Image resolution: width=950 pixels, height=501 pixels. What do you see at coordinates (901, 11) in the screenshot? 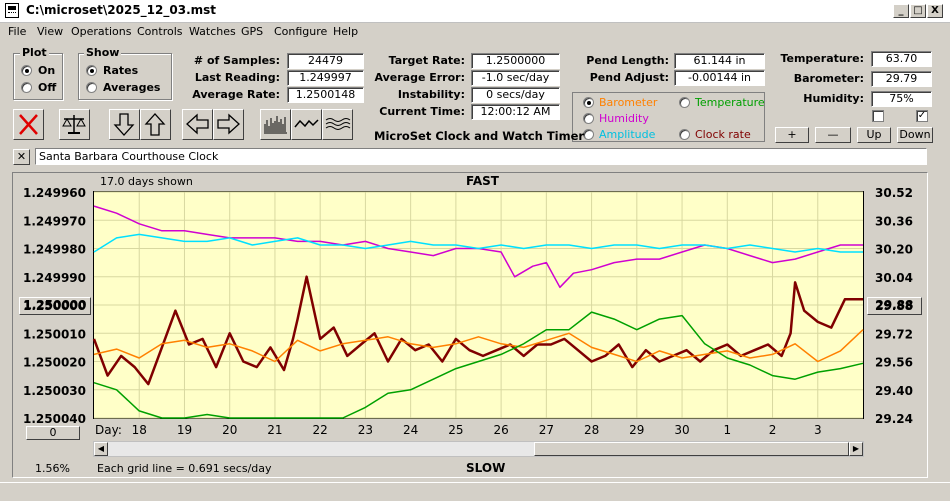
I see `minimize-button: _` at bounding box center [901, 11].